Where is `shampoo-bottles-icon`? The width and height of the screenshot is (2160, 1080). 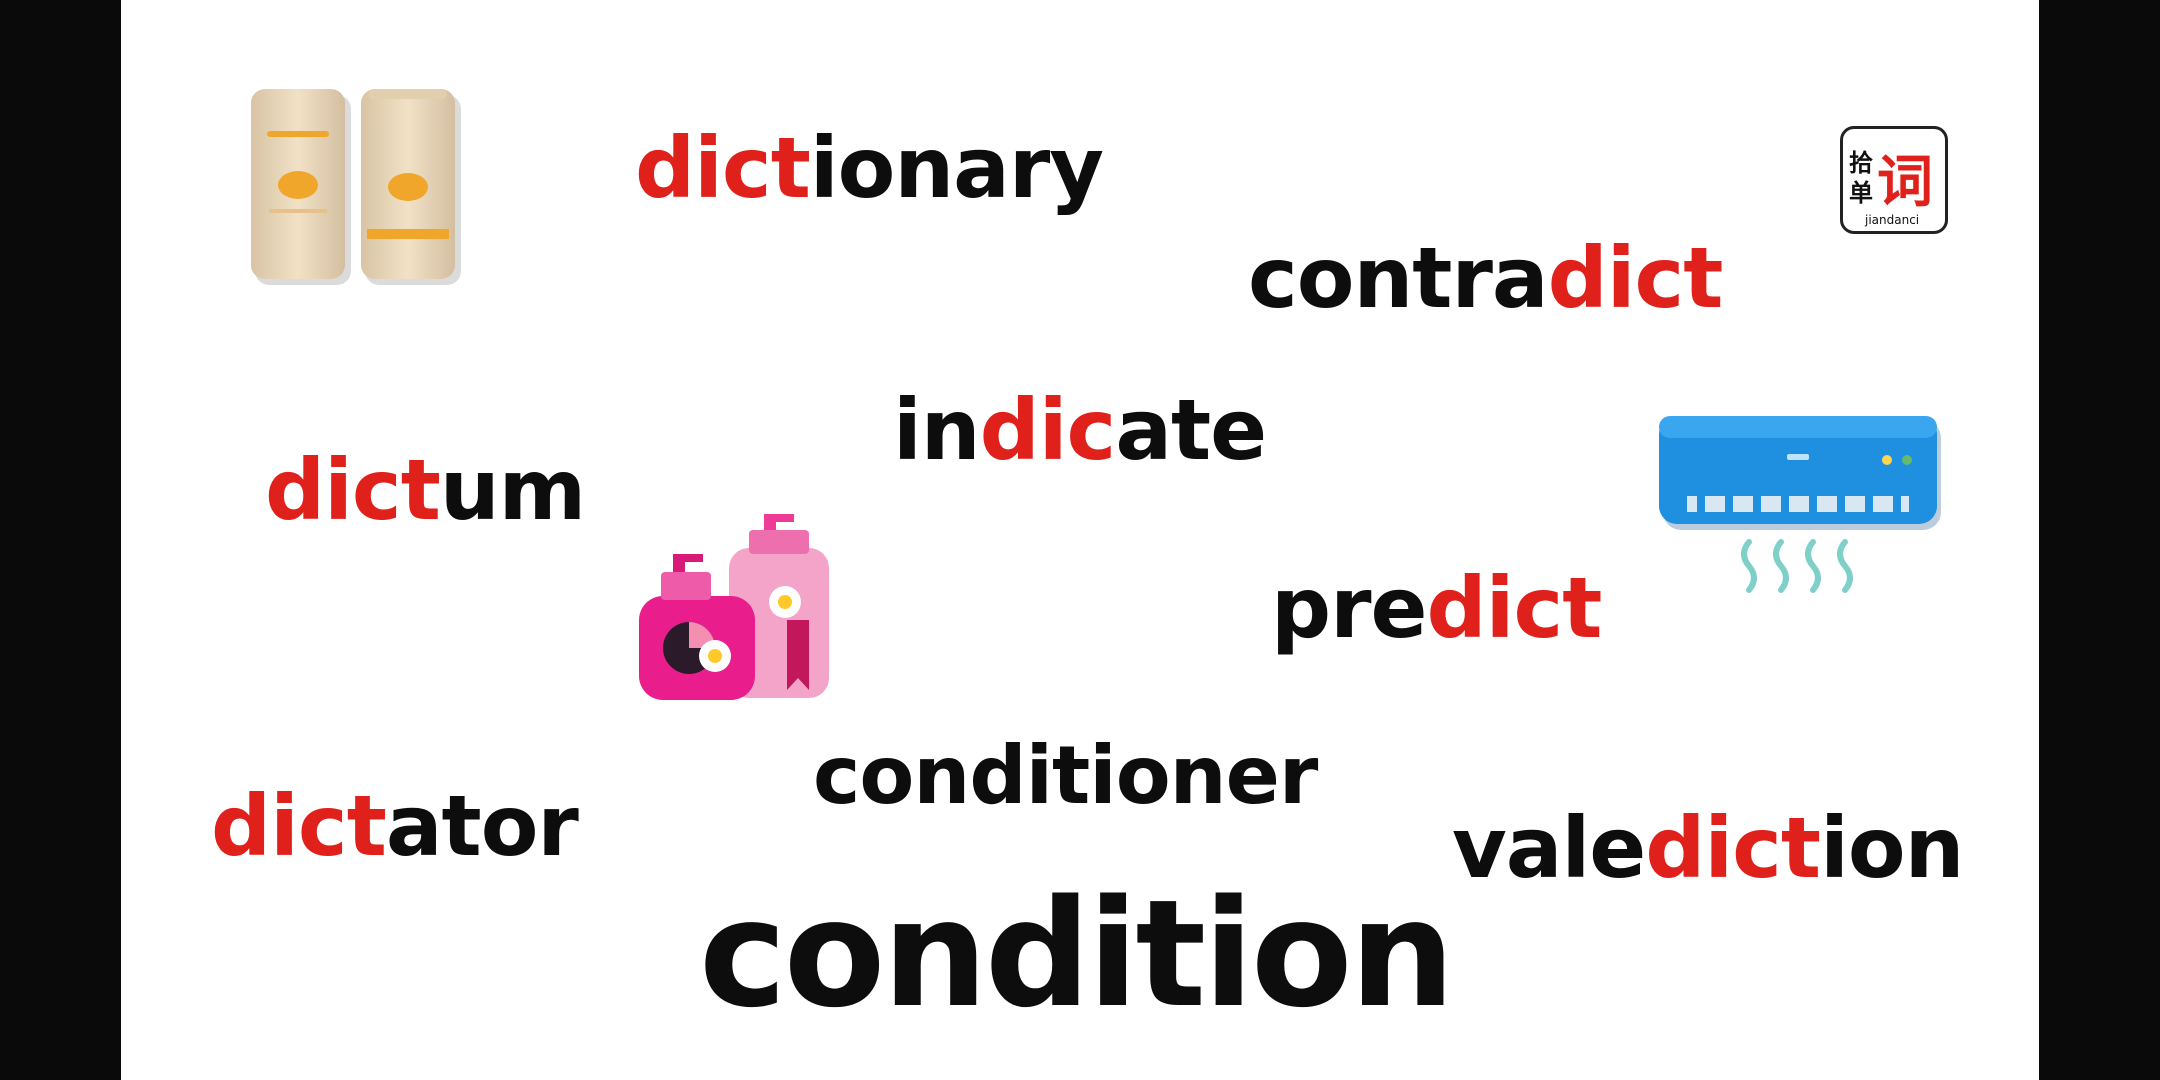 shampoo-bottles-icon is located at coordinates (744, 612).